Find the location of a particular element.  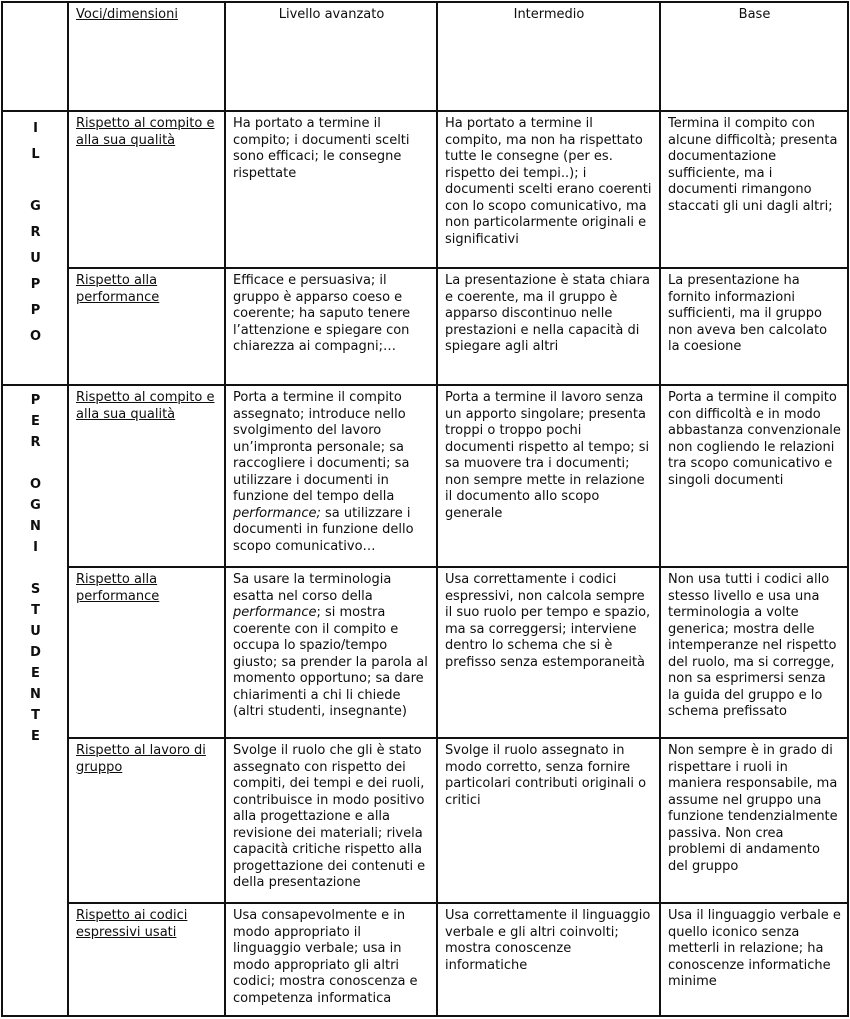

criterion-cell: Rispetto ai codici espressivi usati is located at coordinates (146, 959).